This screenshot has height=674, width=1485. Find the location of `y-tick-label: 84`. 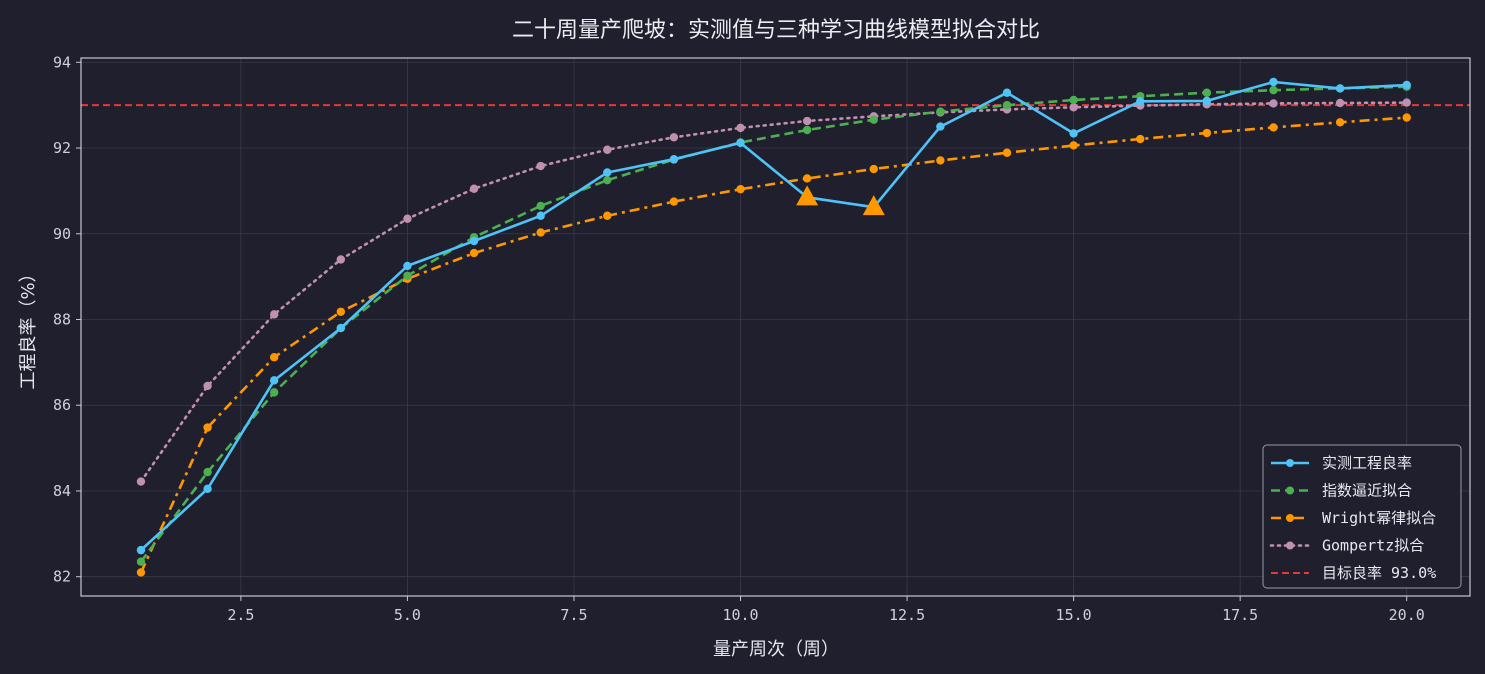

y-tick-label: 84 is located at coordinates (62, 491).